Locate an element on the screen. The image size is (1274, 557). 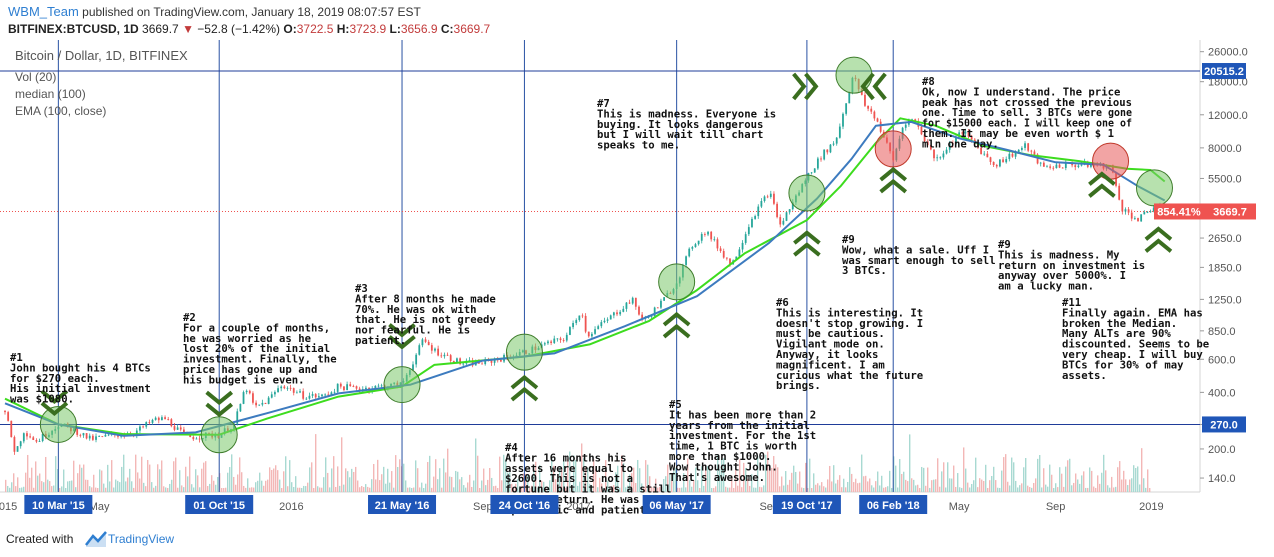
annotation-line: #4 is located at coordinates (511, 447).